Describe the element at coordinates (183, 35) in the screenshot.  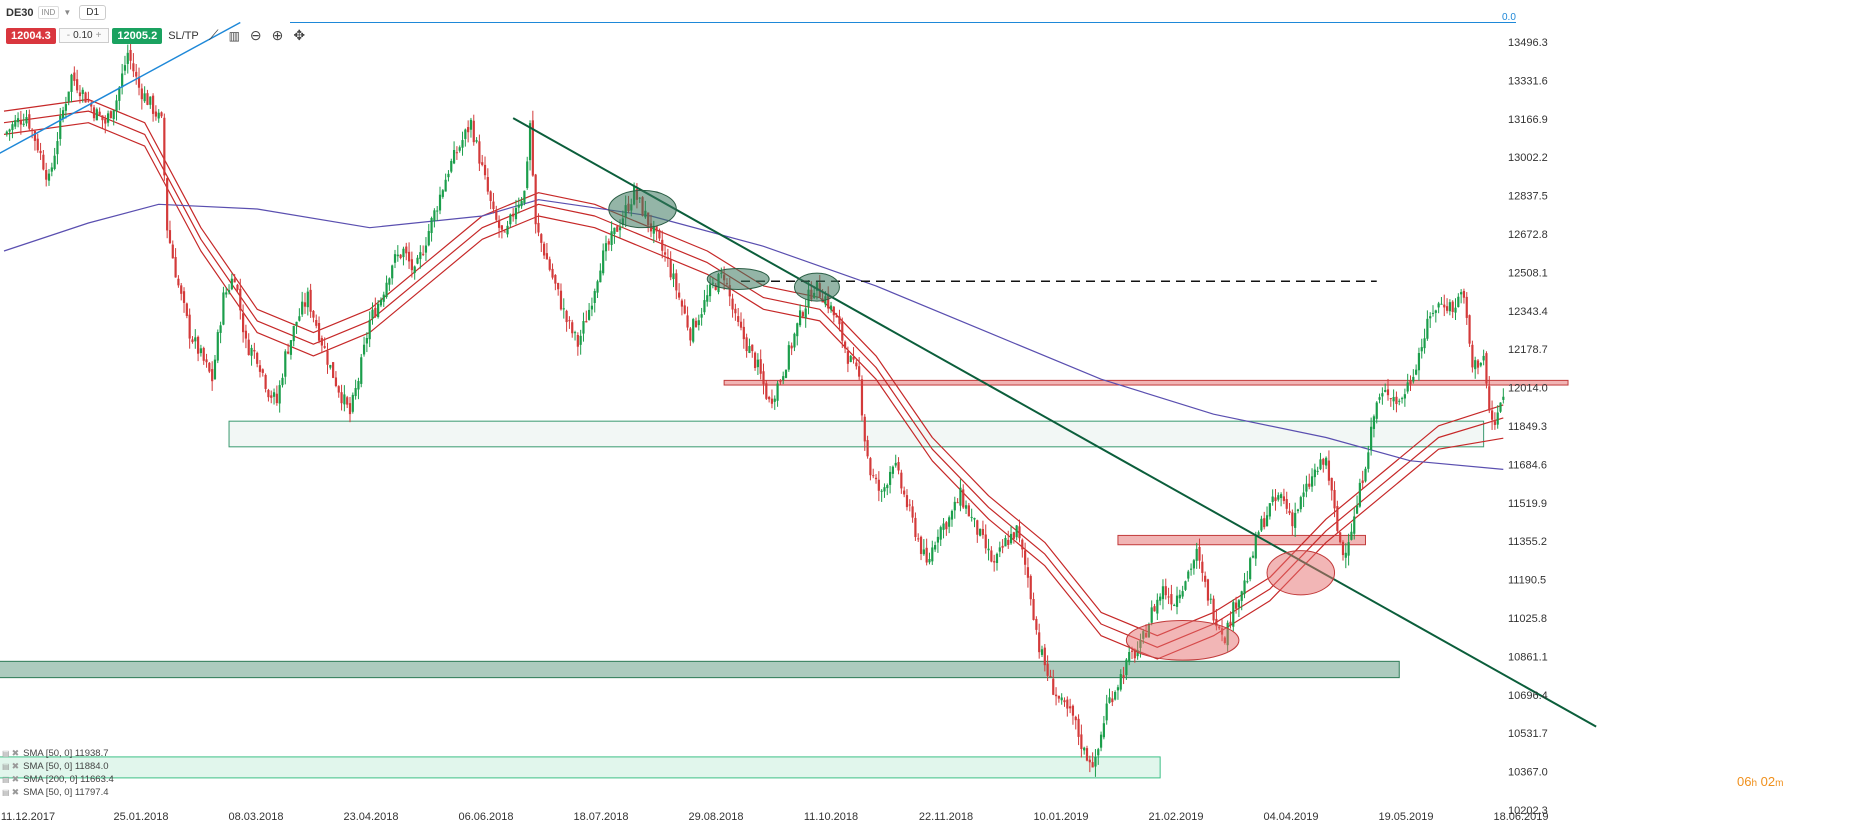
I see `sltp-button: SL/TP` at that location.